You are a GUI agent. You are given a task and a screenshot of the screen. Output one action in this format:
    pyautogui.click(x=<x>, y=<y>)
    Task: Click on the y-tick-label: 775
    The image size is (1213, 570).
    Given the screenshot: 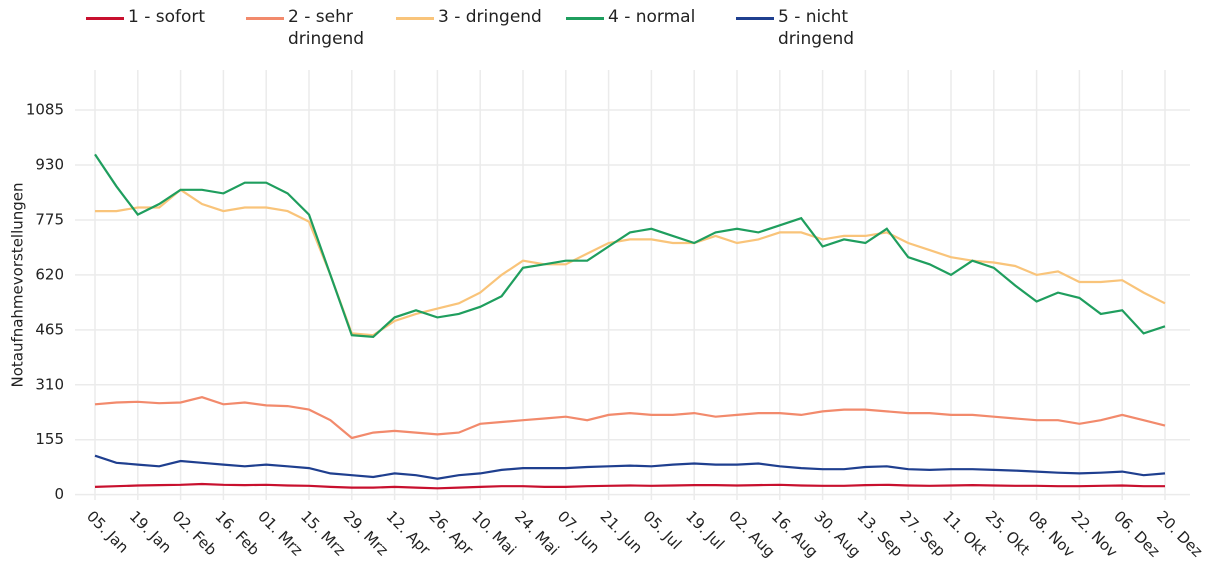 What is the action you would take?
    pyautogui.click(x=49, y=219)
    